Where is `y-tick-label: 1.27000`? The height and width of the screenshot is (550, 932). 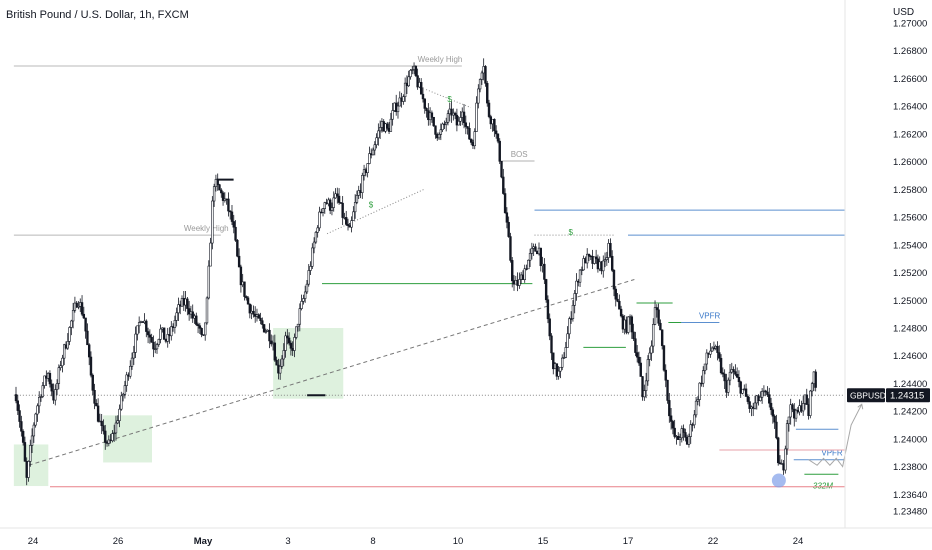
y-tick-label: 1.27000 is located at coordinates (910, 24).